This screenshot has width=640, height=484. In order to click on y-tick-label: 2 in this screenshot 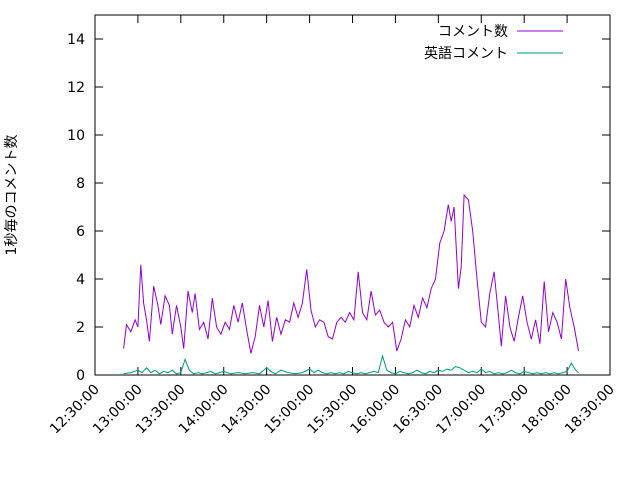, I will do `click(80, 328)`.